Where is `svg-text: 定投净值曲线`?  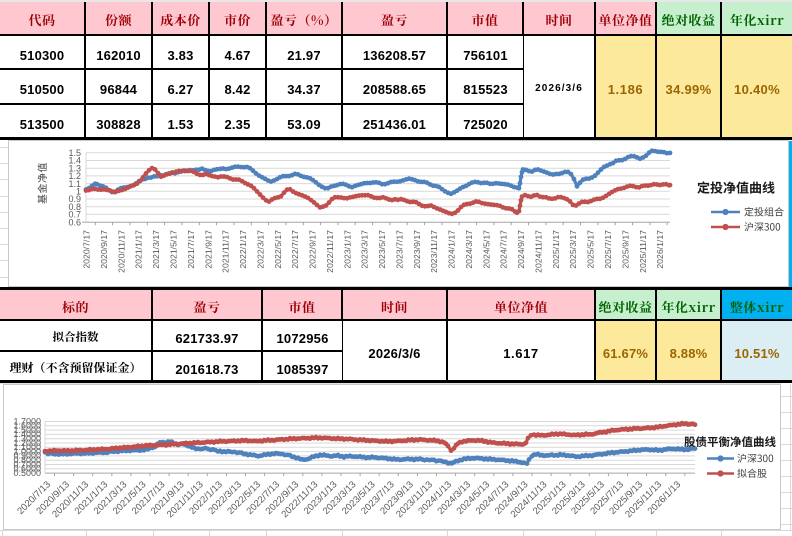 svg-text: 定投净值曲线 is located at coordinates (736, 187).